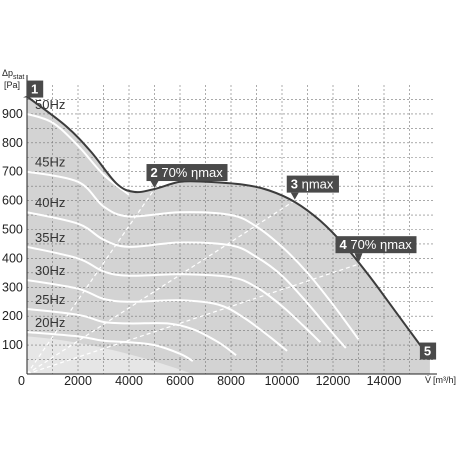 Image resolution: width=458 pixels, height=458 pixels. I want to click on y-tick-label: 200, so click(12, 316).